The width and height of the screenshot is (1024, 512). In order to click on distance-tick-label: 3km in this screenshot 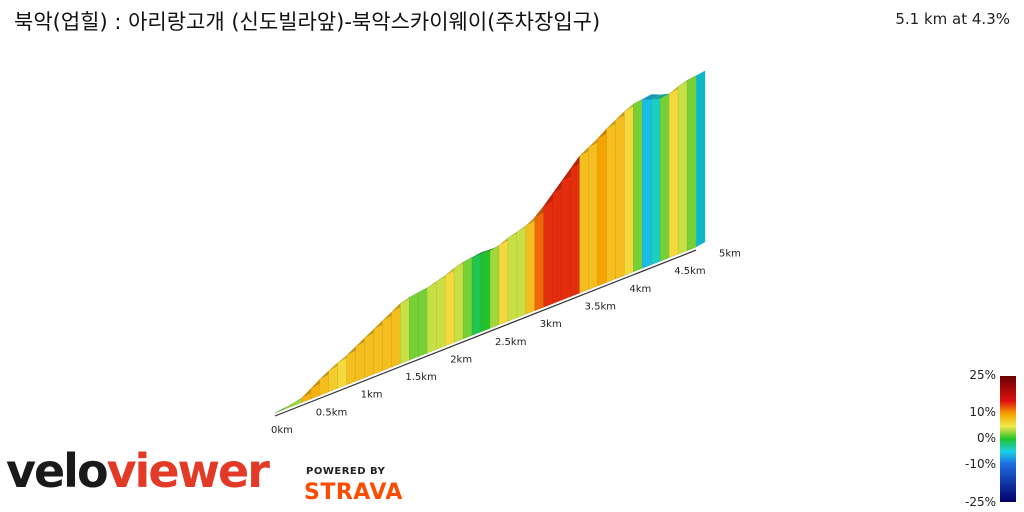, I will do `click(551, 324)`.